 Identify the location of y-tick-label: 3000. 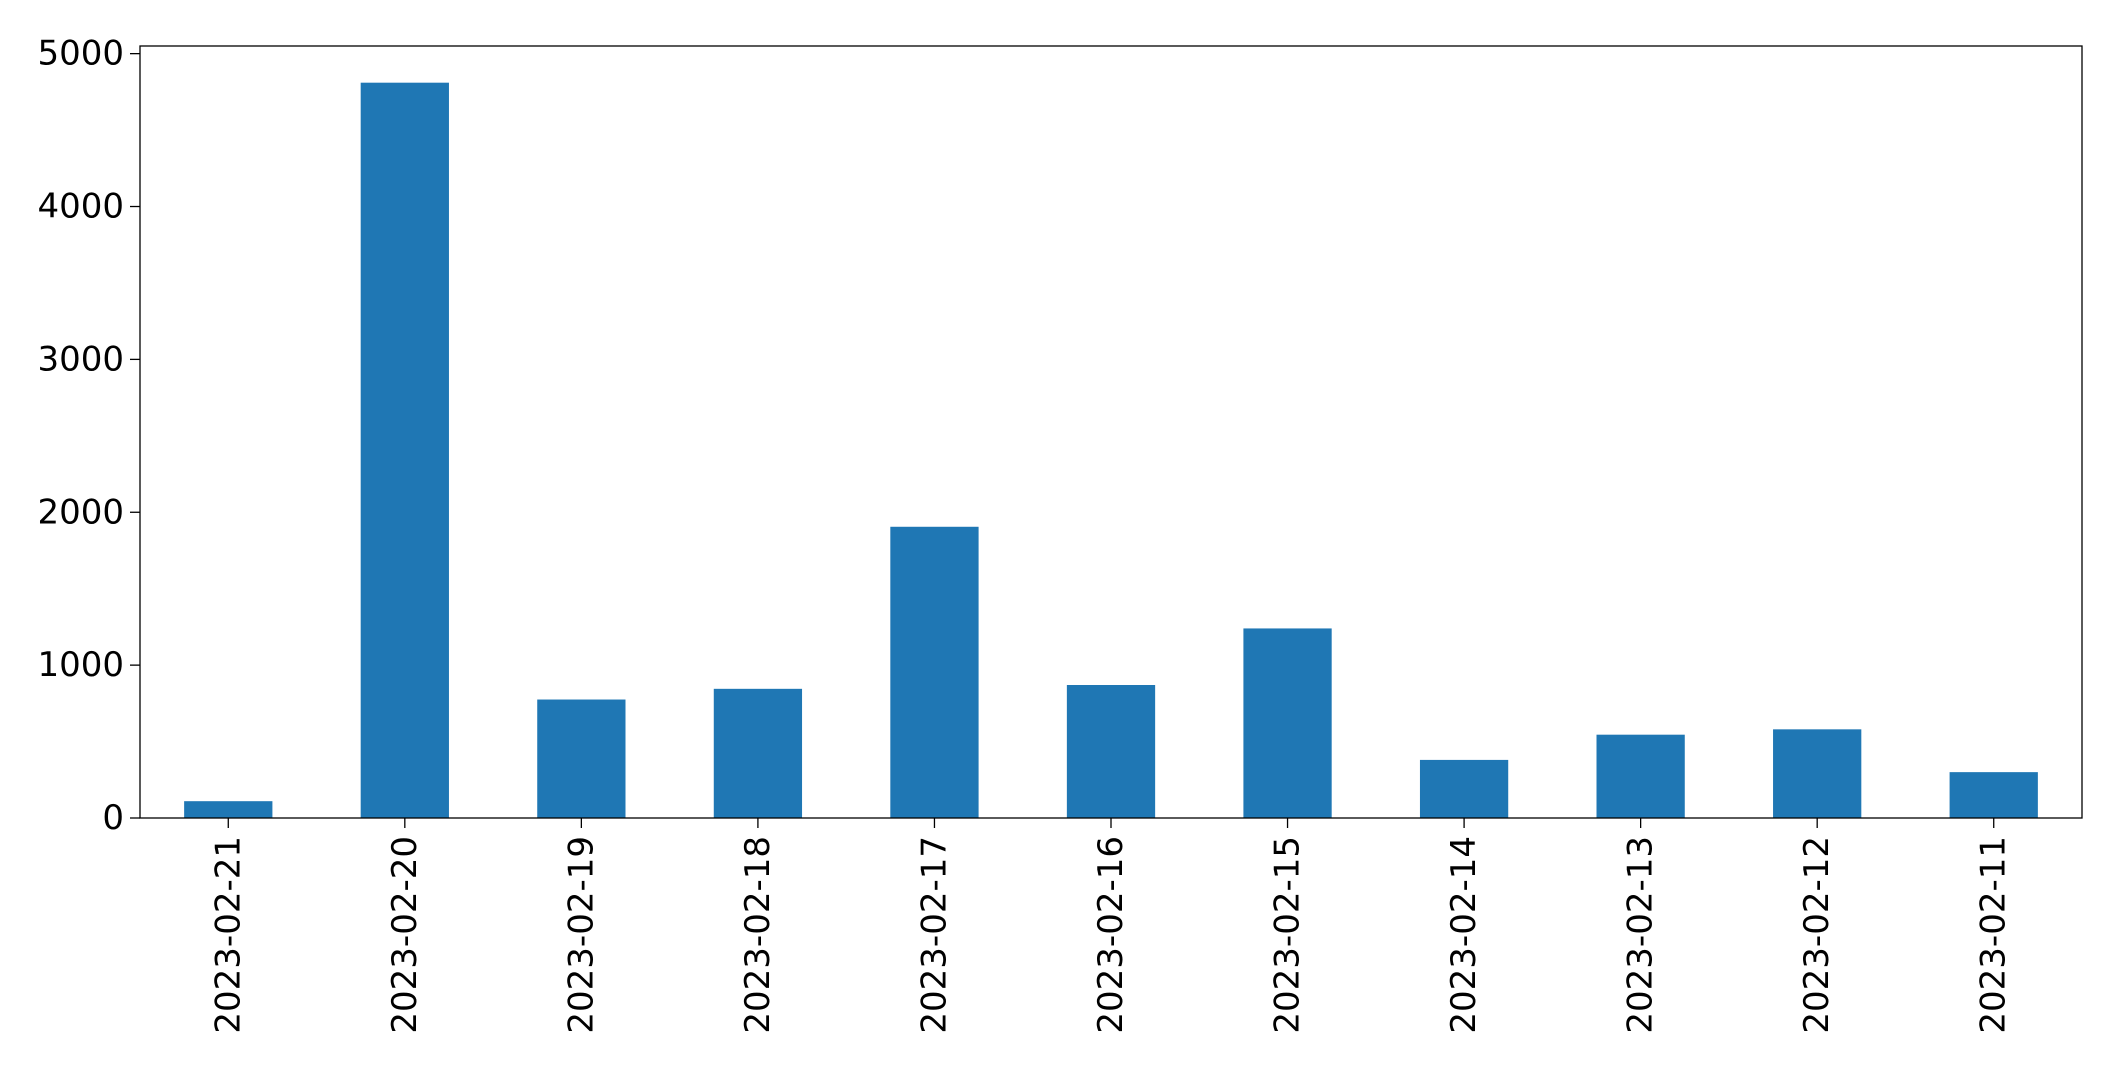
(80, 359).